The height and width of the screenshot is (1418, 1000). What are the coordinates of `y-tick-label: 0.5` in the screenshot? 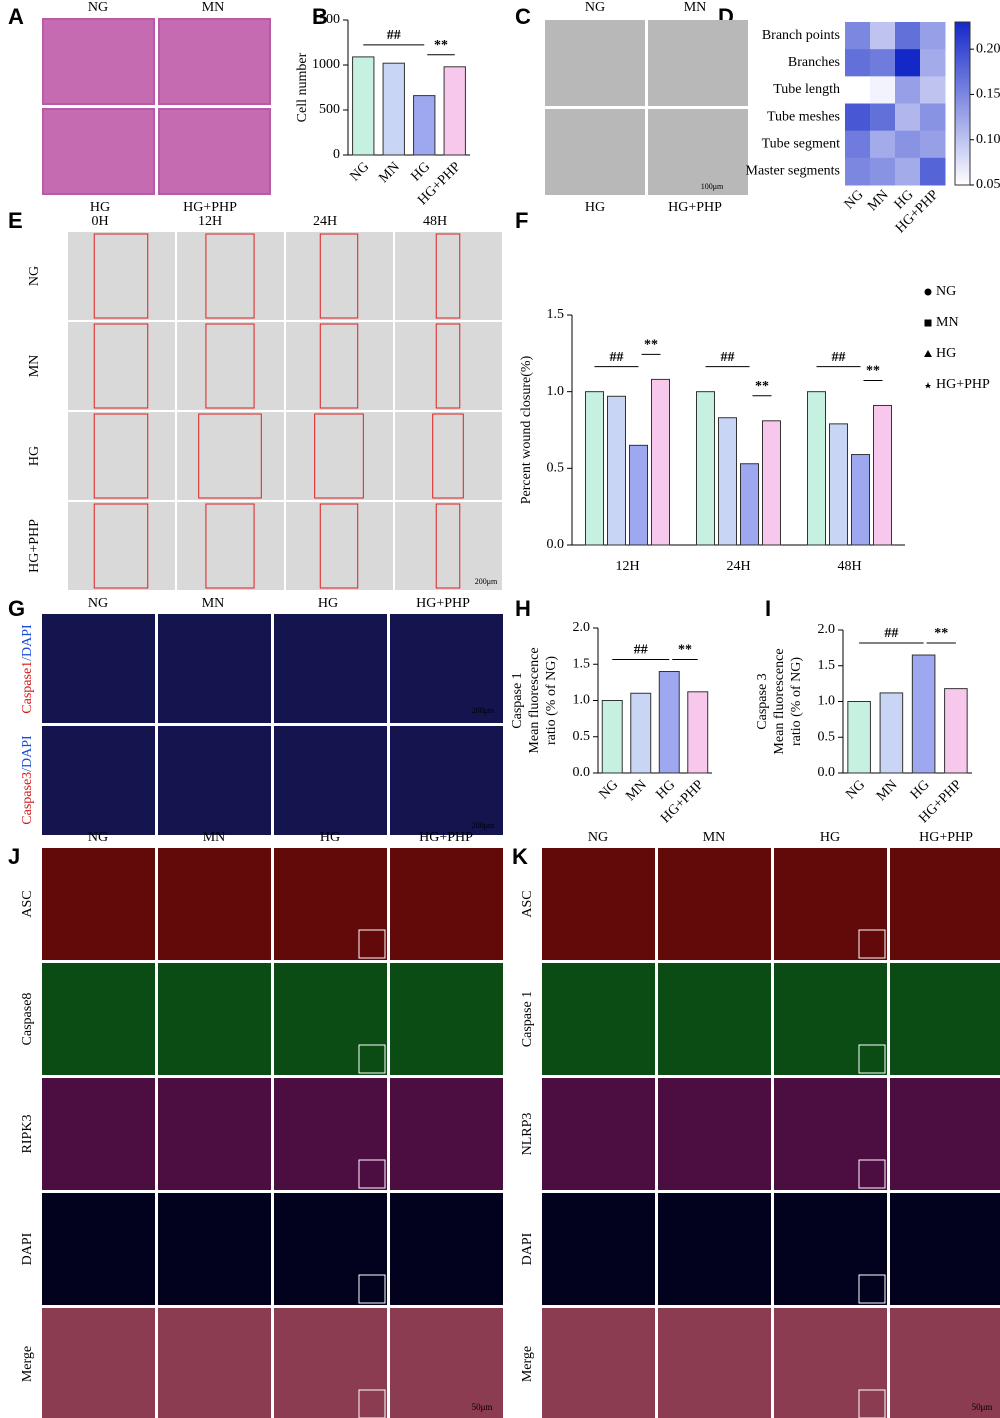 It's located at (556, 468).